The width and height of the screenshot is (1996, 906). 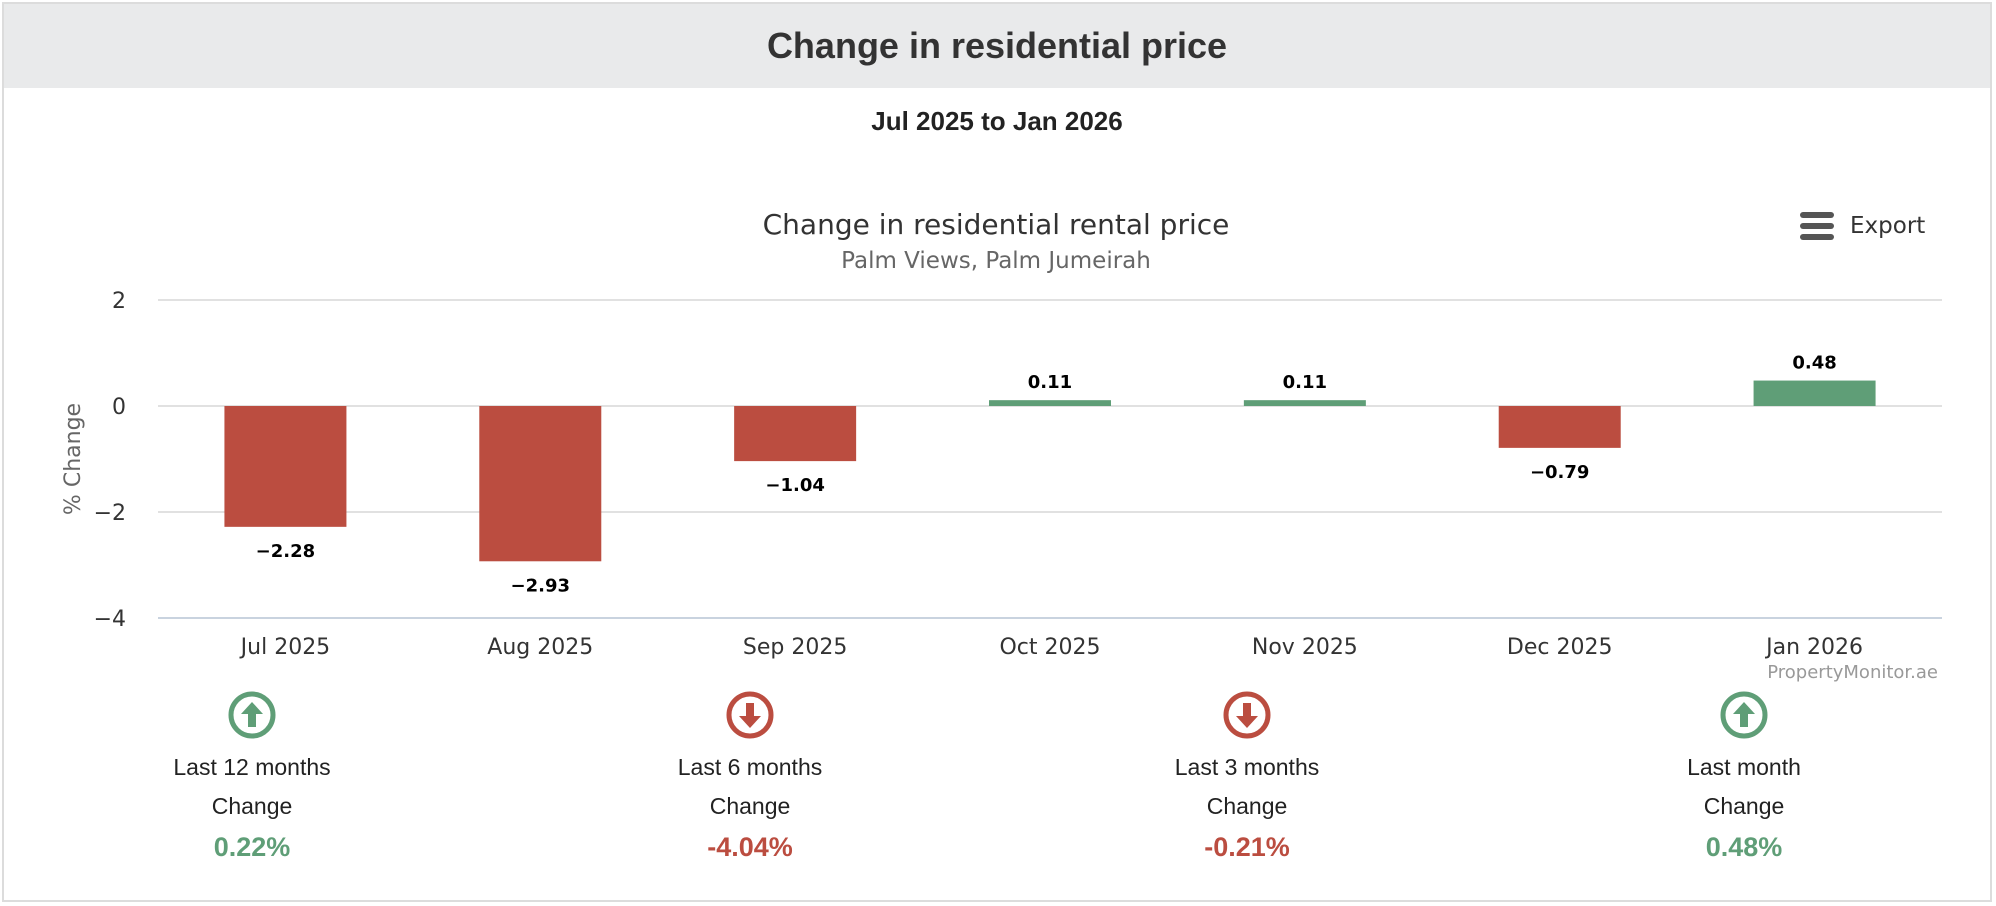 What do you see at coordinates (1560, 472) in the screenshot?
I see `bar-data-label: −0.79` at bounding box center [1560, 472].